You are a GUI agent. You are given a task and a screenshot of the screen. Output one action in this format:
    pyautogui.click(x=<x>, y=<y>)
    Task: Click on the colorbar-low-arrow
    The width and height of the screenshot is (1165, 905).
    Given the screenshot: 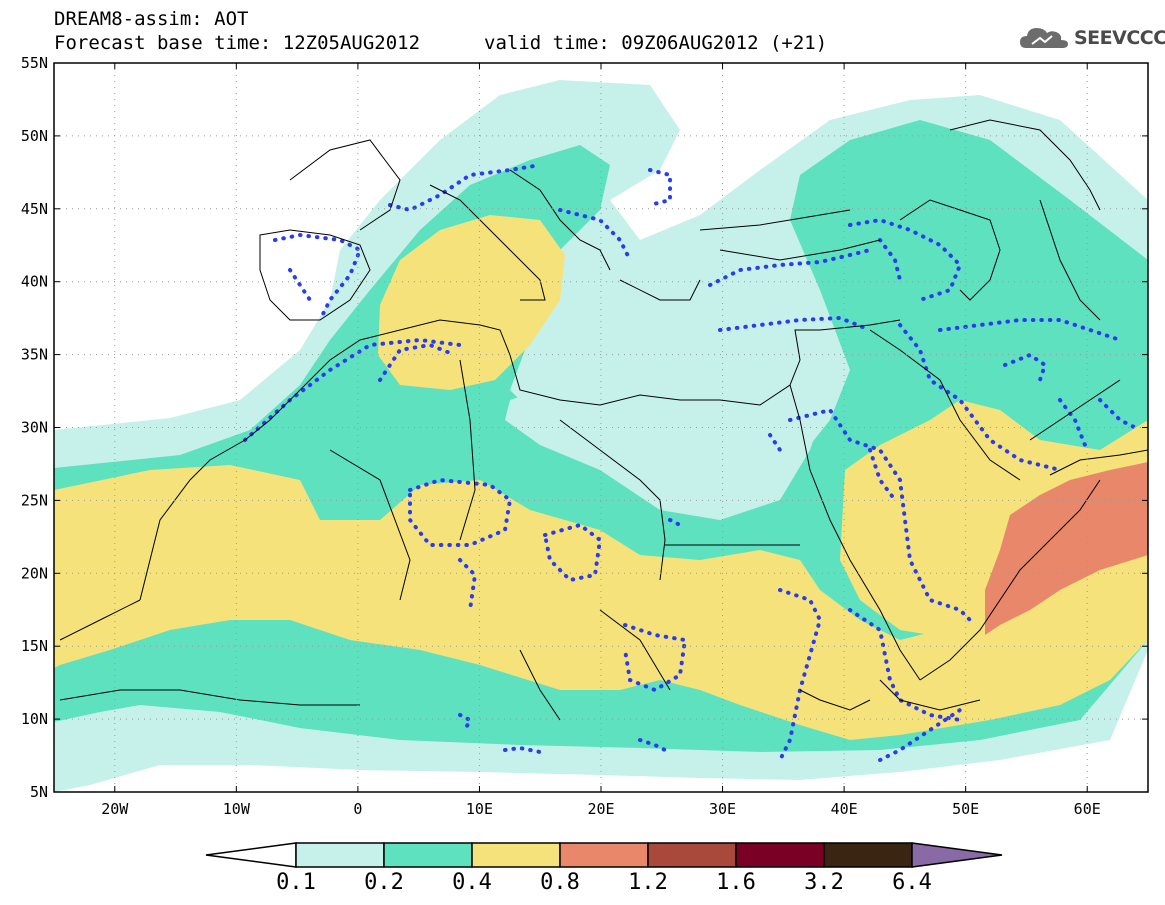 What is the action you would take?
    pyautogui.click(x=251, y=855)
    